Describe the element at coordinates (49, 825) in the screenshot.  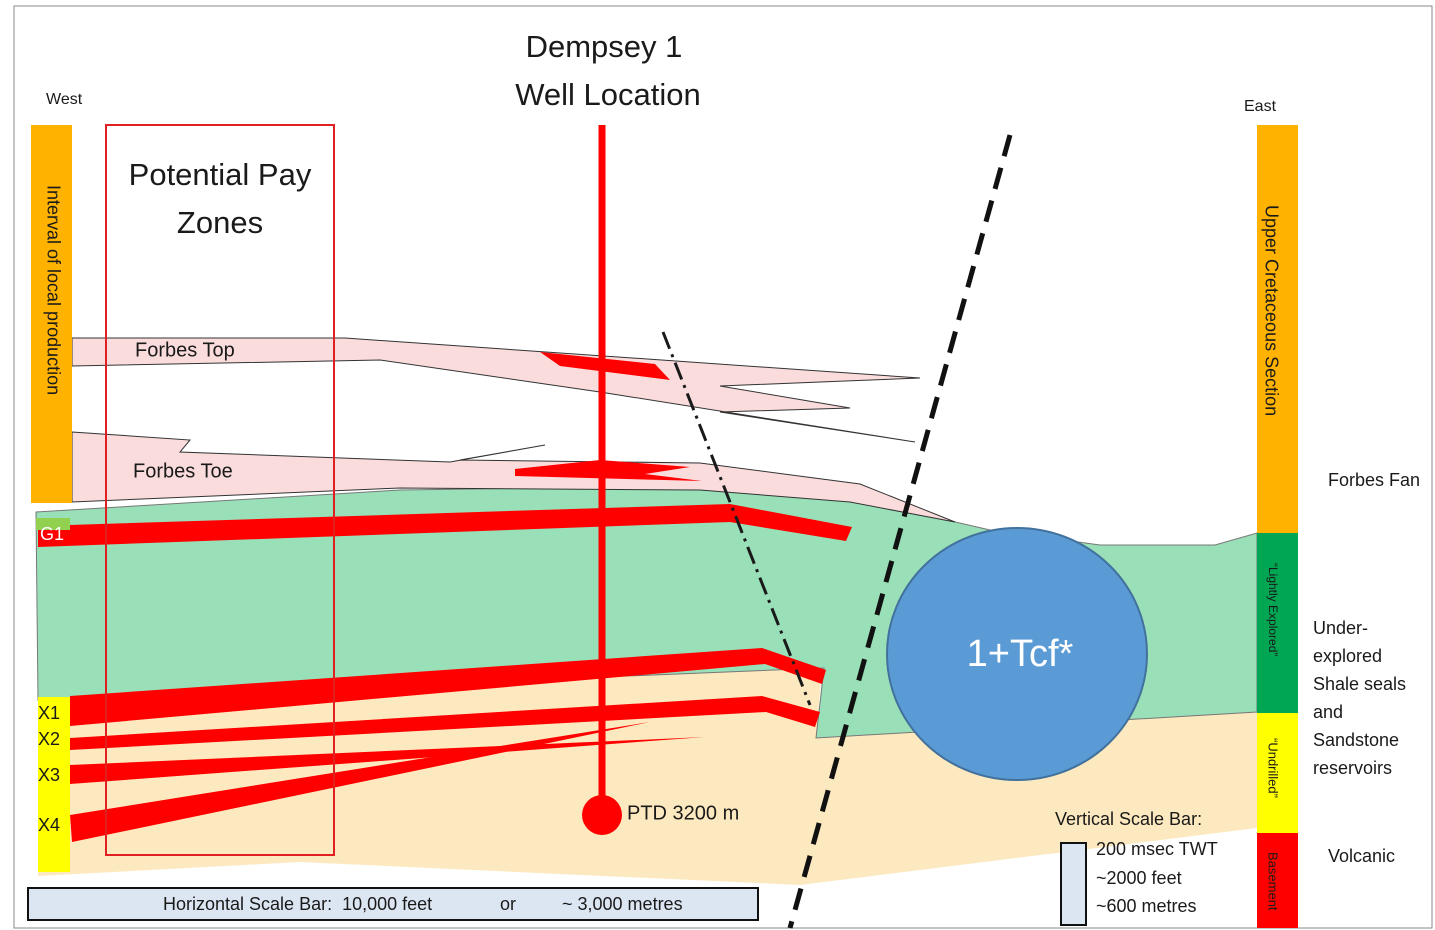
I see `horizon-label: X4` at that location.